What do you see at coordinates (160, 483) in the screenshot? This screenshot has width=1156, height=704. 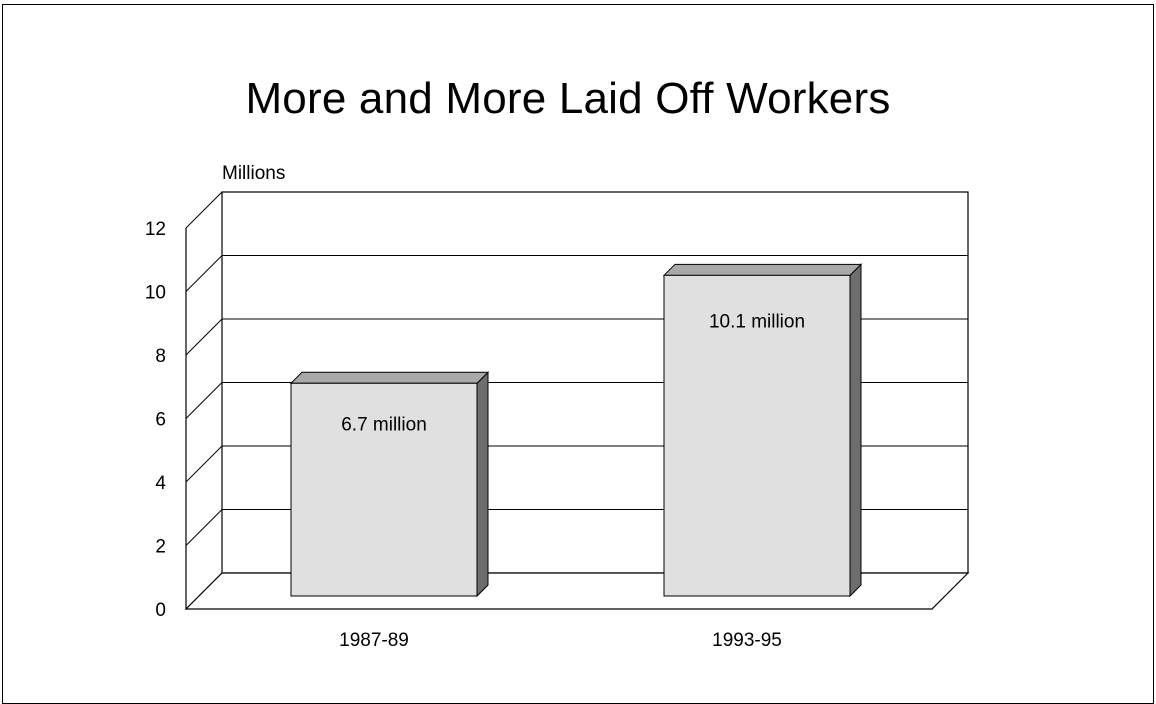 I see `y-tick-label: 4` at bounding box center [160, 483].